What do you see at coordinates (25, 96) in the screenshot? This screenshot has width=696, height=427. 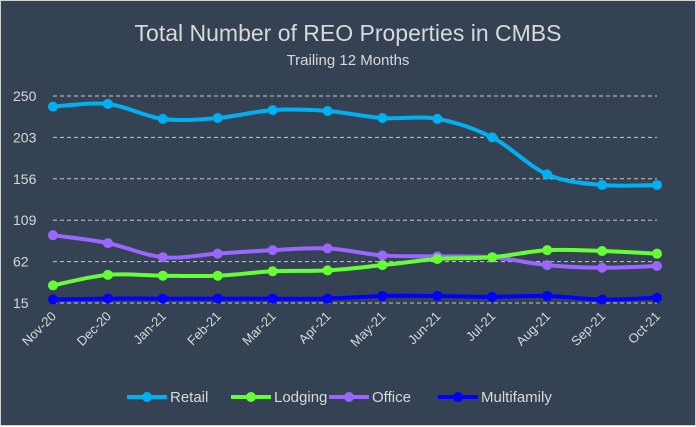 I see `y-tick-label: 250` at bounding box center [25, 96].